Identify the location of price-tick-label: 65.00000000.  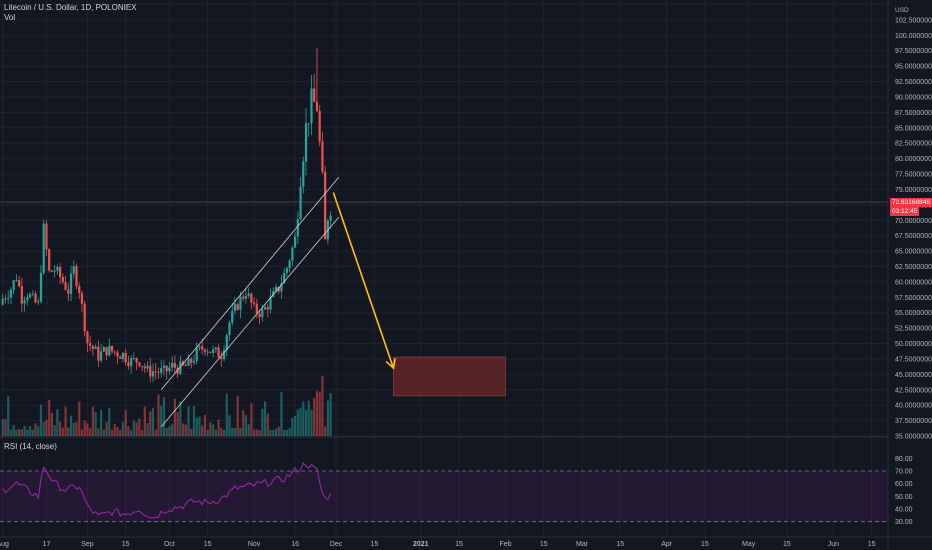
(913, 252).